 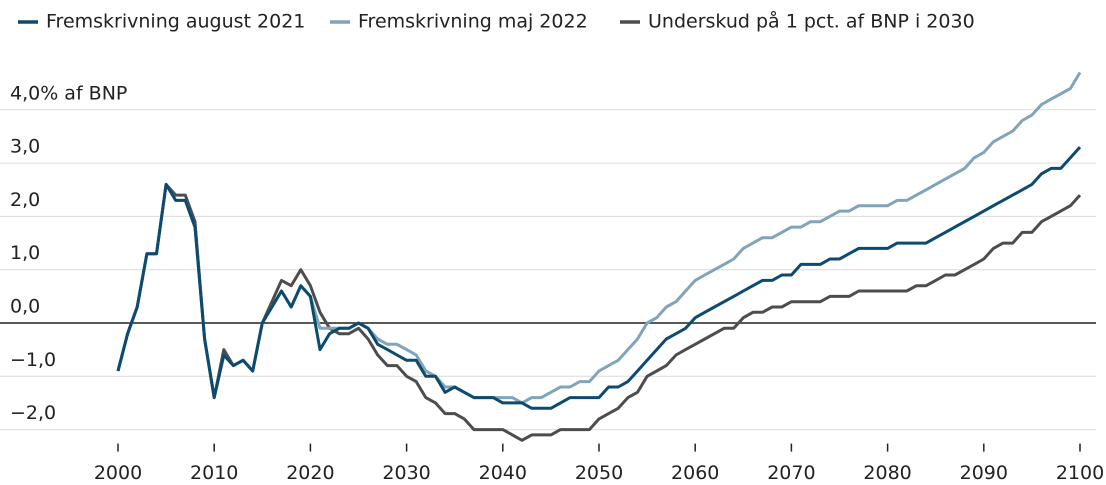 What do you see at coordinates (503, 473) in the screenshot?
I see `x-tick-label: 2040` at bounding box center [503, 473].